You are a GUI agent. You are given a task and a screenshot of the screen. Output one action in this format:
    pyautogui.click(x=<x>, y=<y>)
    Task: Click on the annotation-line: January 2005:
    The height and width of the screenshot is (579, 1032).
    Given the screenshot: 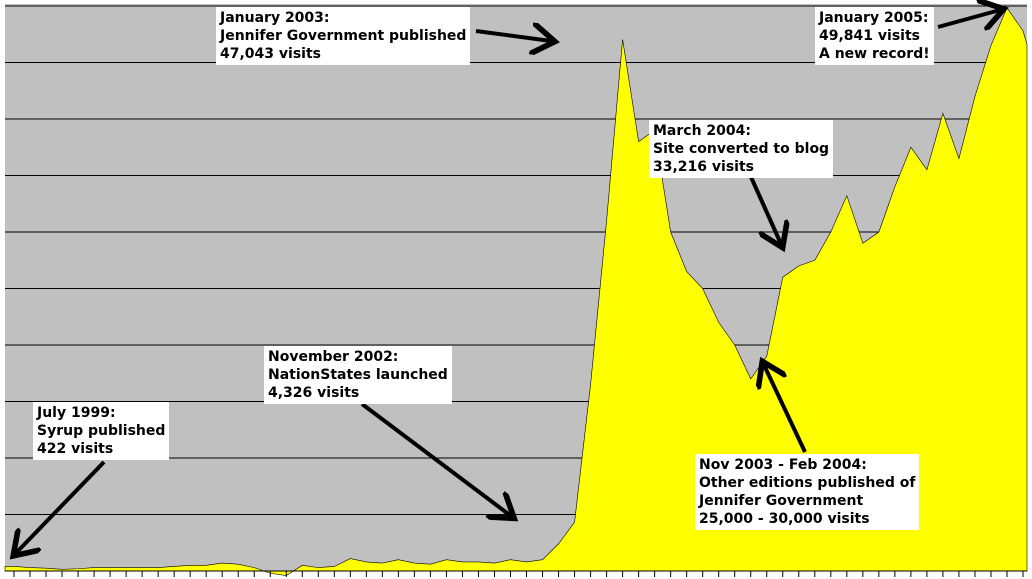 What is the action you would take?
    pyautogui.click(x=874, y=18)
    